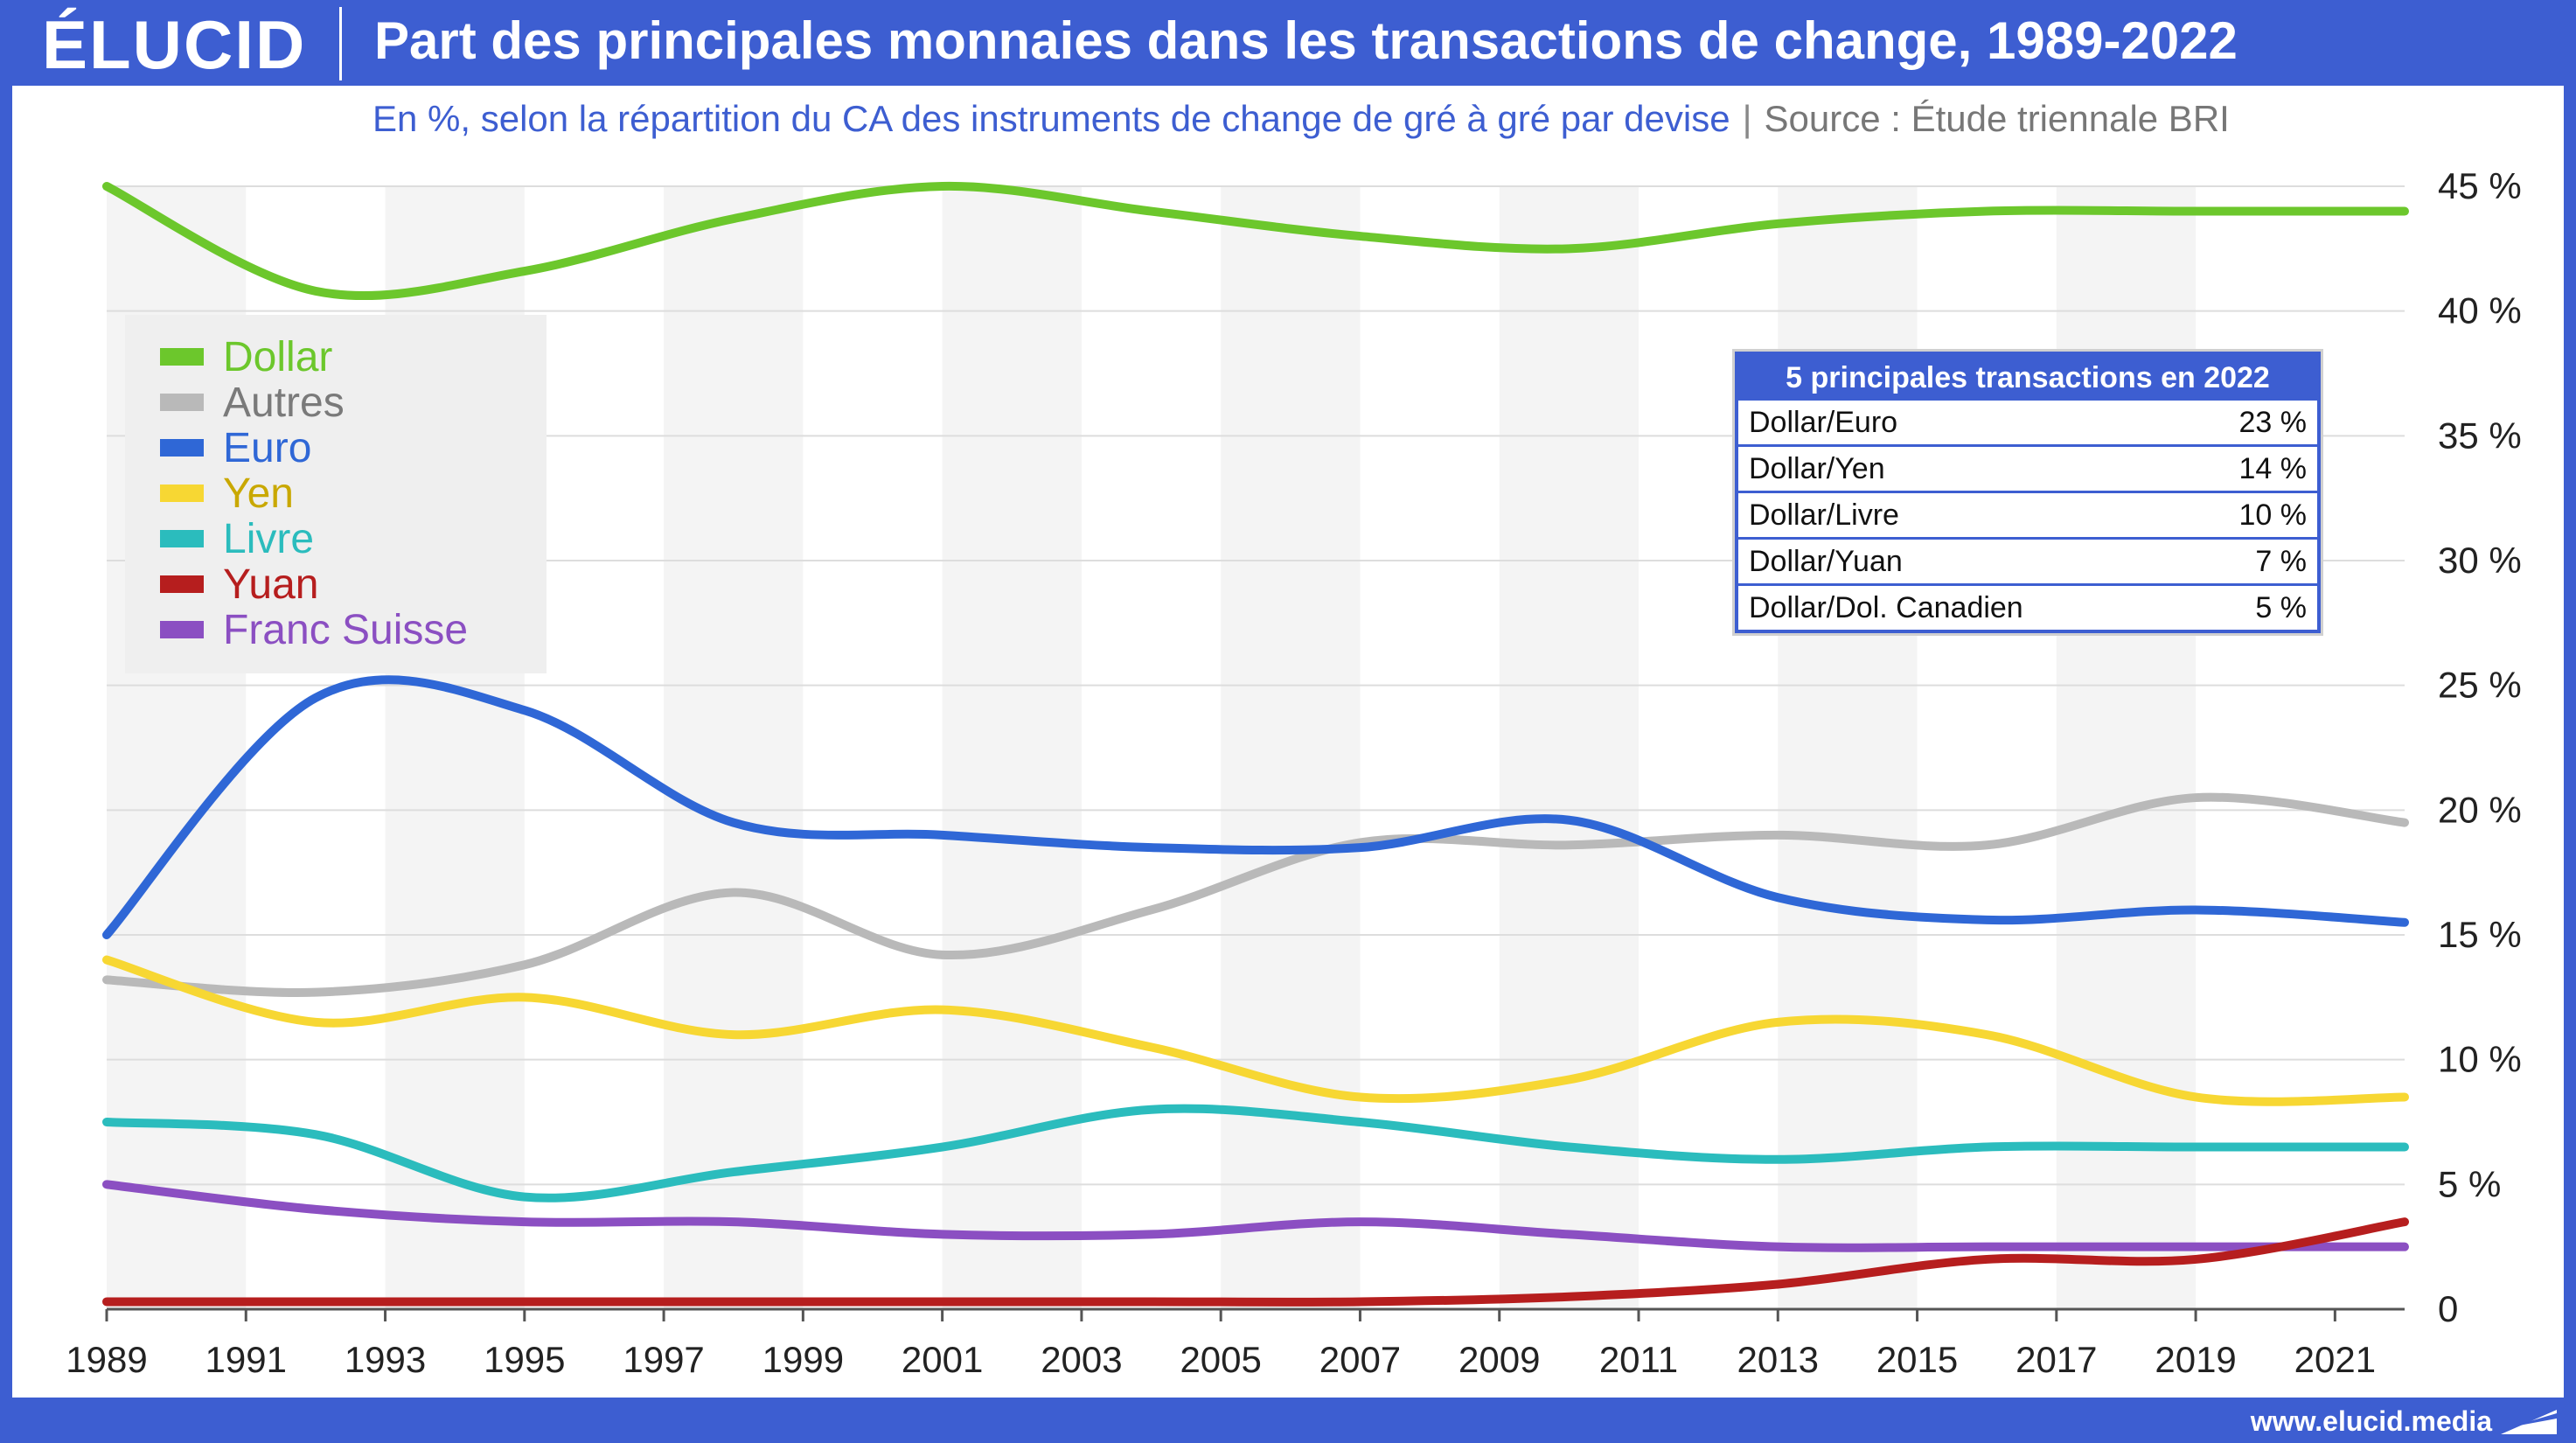 The height and width of the screenshot is (1443, 2576). I want to click on table-pair: Dollar/Yuan, so click(1826, 561).